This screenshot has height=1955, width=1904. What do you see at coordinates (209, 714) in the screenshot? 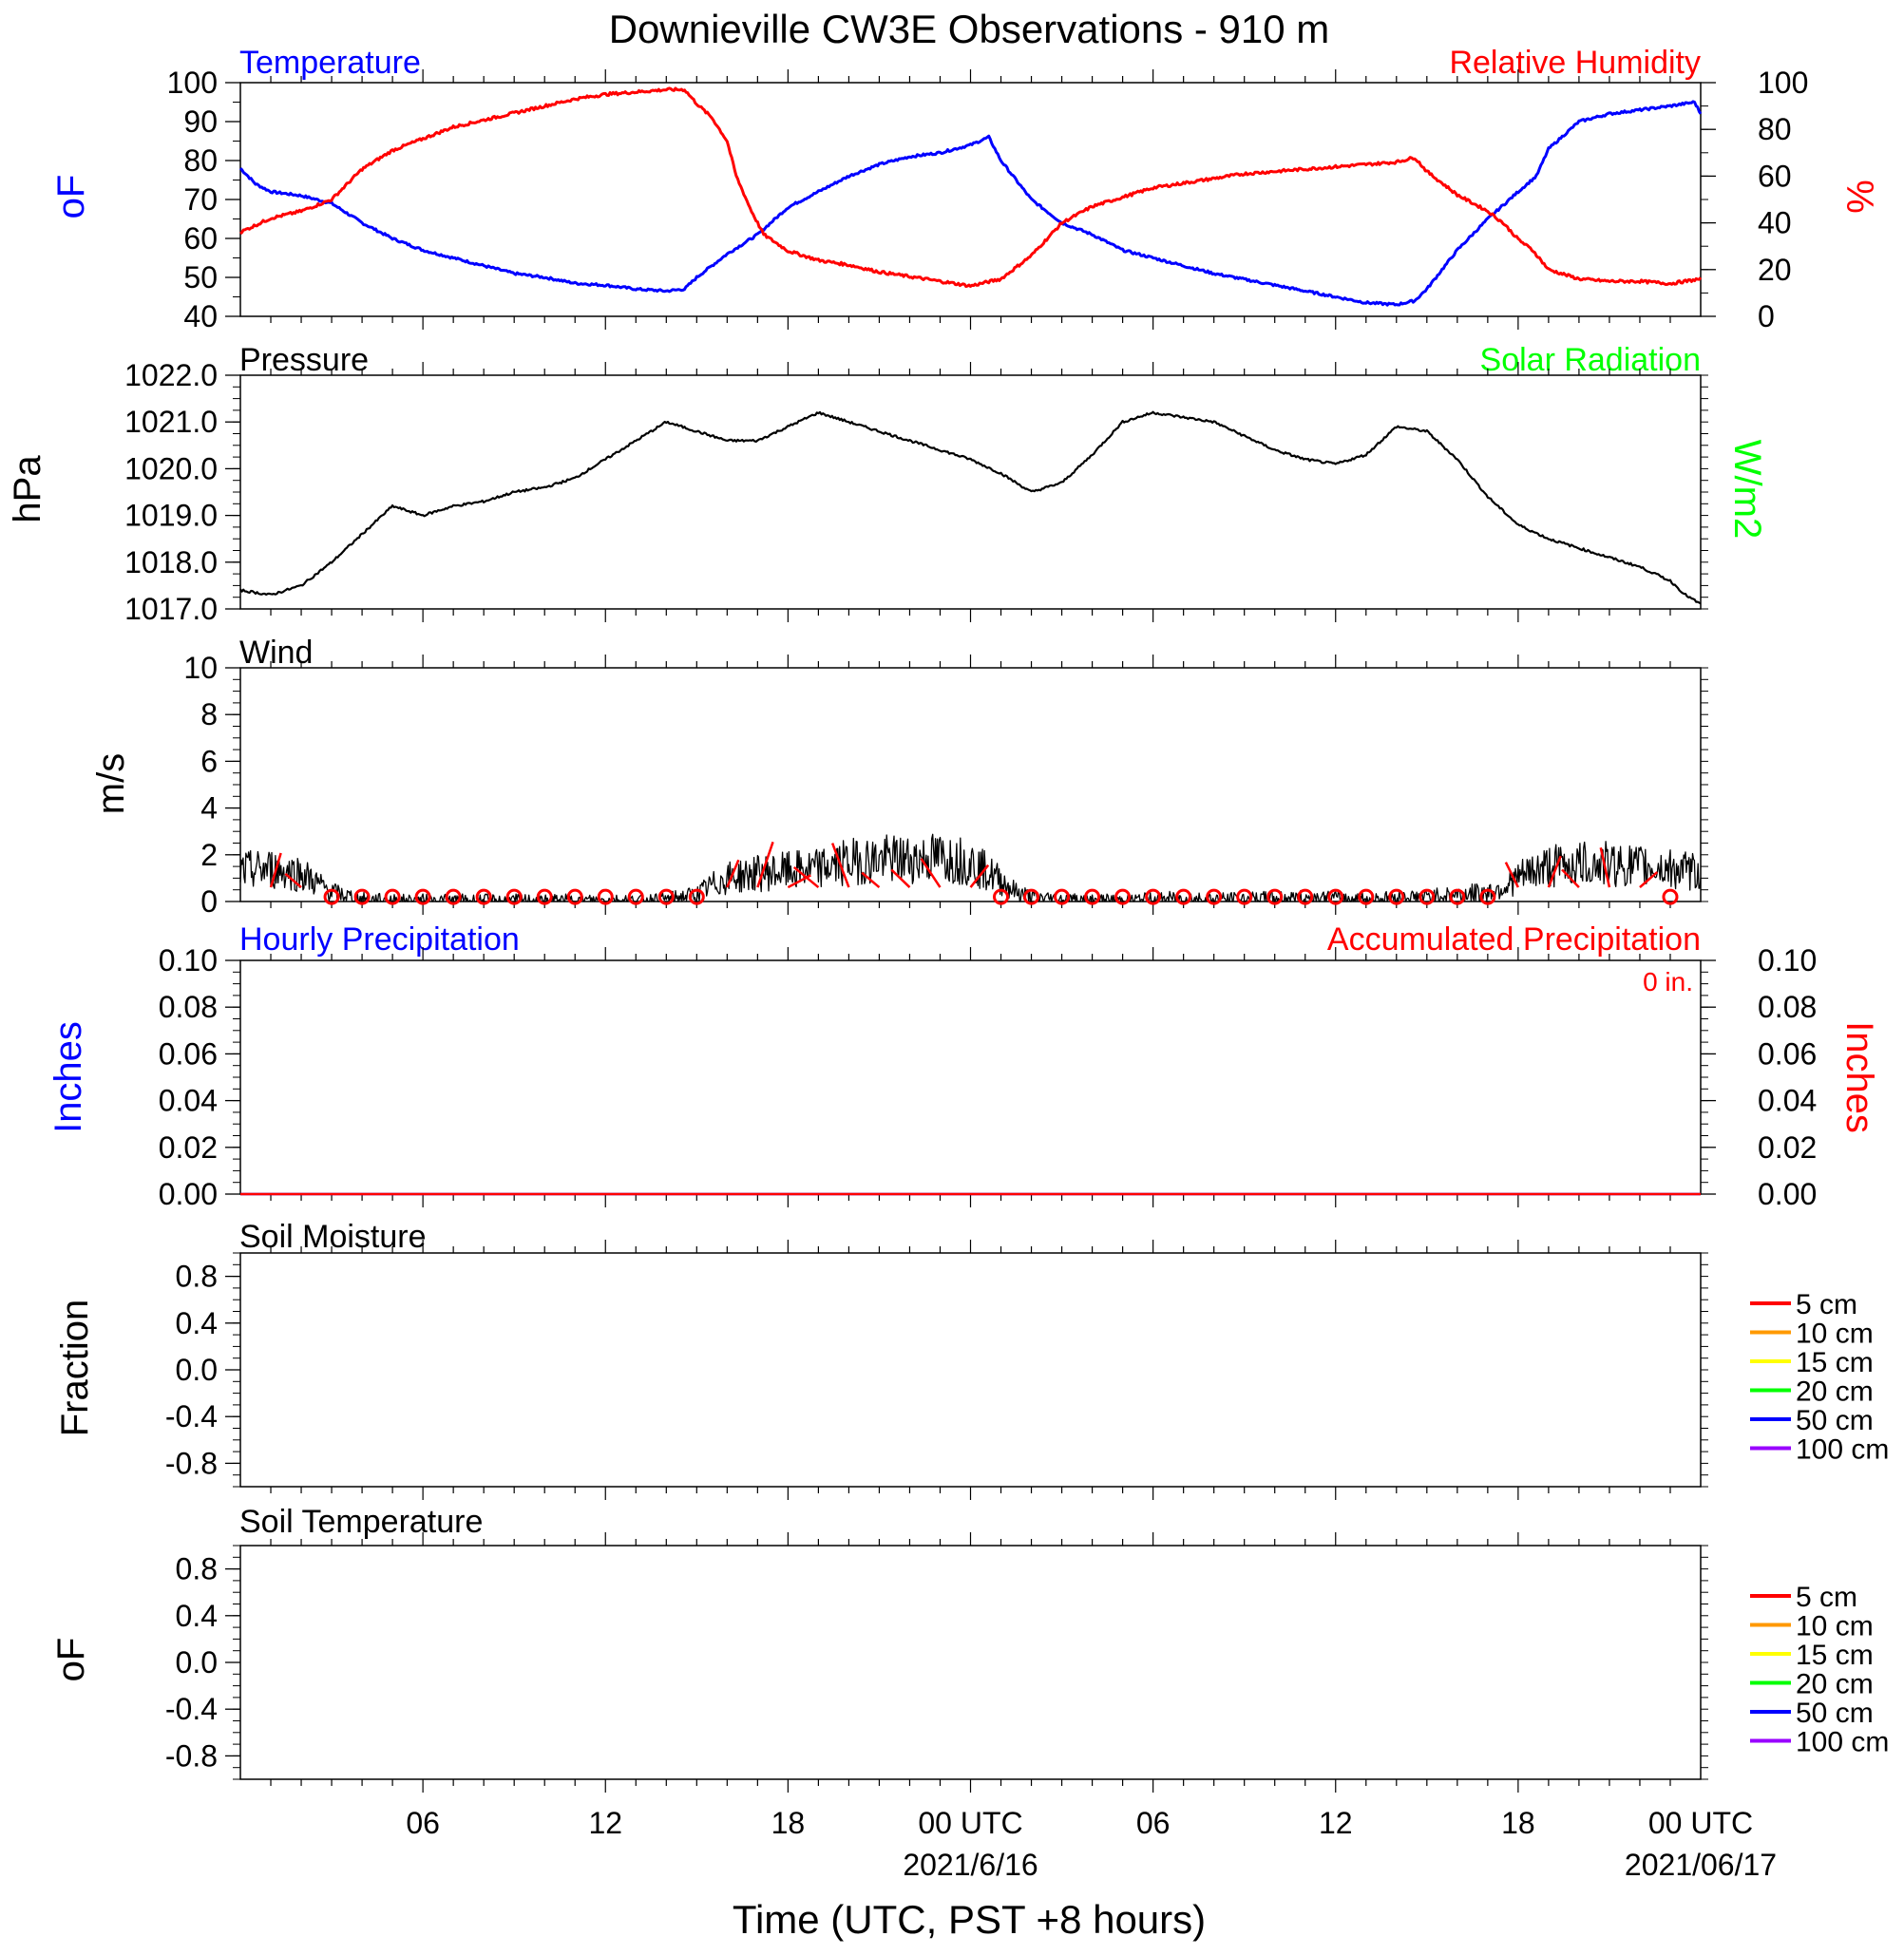
I see `wind-y-tick-label: 8` at bounding box center [209, 714].